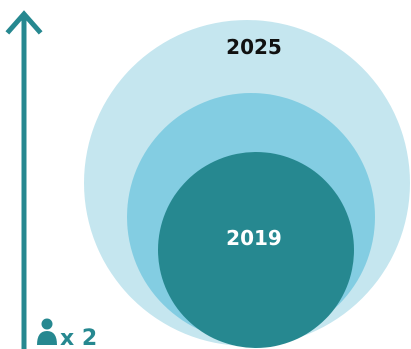  Describe the element at coordinates (47, 324) in the screenshot. I see `person-icon-head` at that location.